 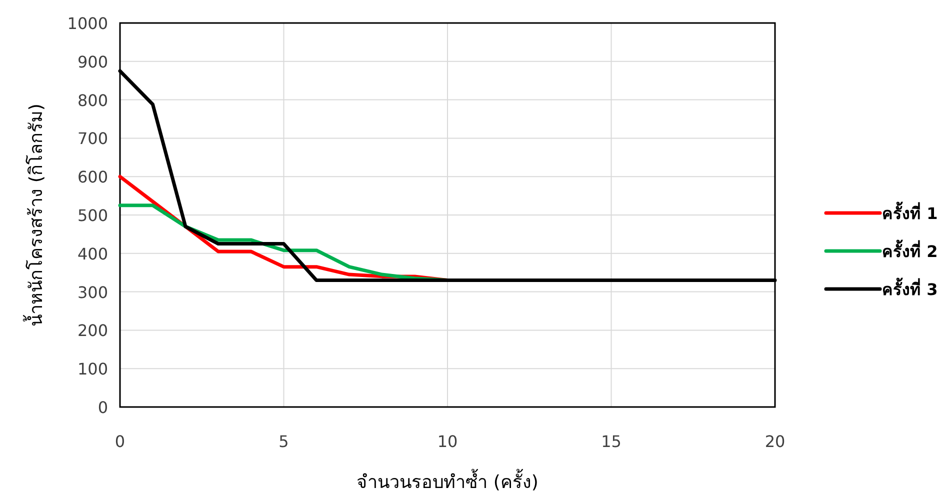 I want to click on x-tick-label: 5, so click(x=283, y=441).